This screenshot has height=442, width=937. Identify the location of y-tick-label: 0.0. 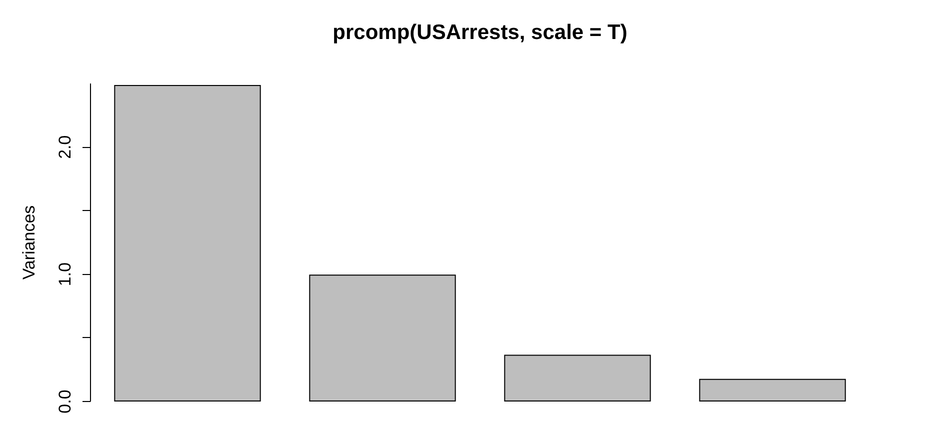
(65, 402).